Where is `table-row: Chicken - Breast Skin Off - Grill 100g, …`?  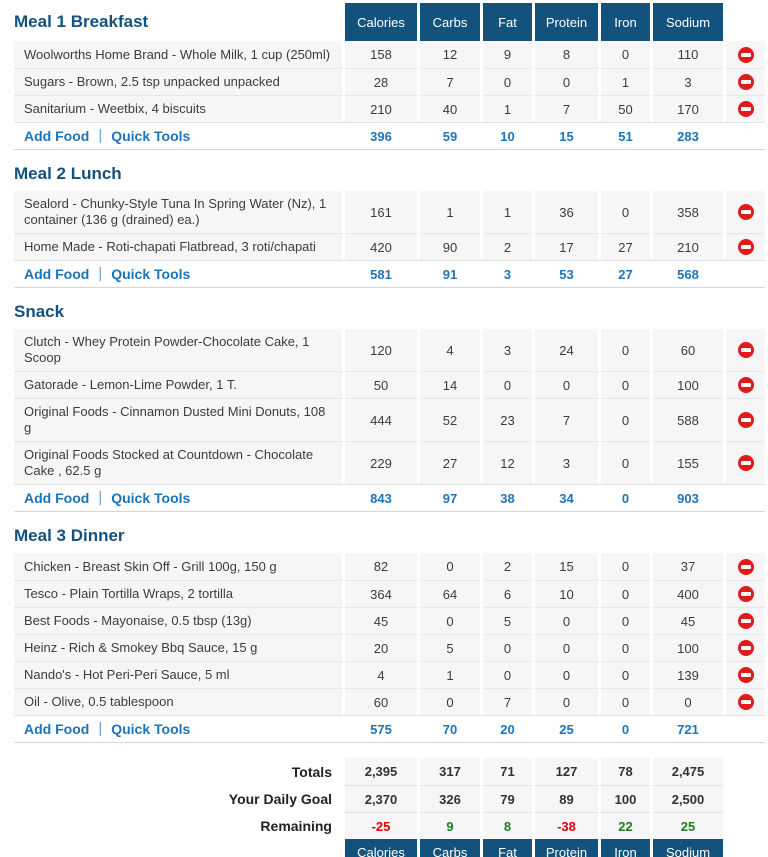
table-row: Chicken - Breast Skin Off - Grill 100g, … is located at coordinates (389, 566).